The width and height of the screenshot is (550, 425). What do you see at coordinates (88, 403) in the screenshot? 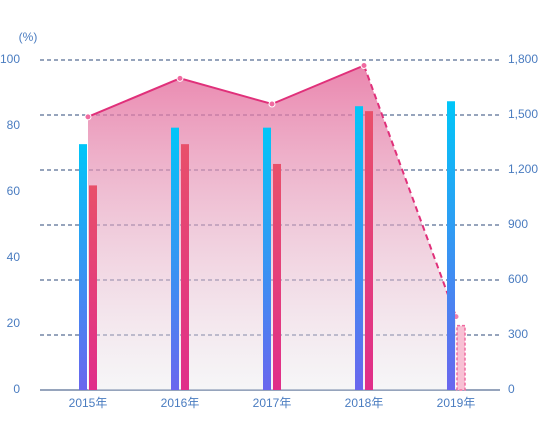
I see `x-tick-label: 2015年` at bounding box center [88, 403].